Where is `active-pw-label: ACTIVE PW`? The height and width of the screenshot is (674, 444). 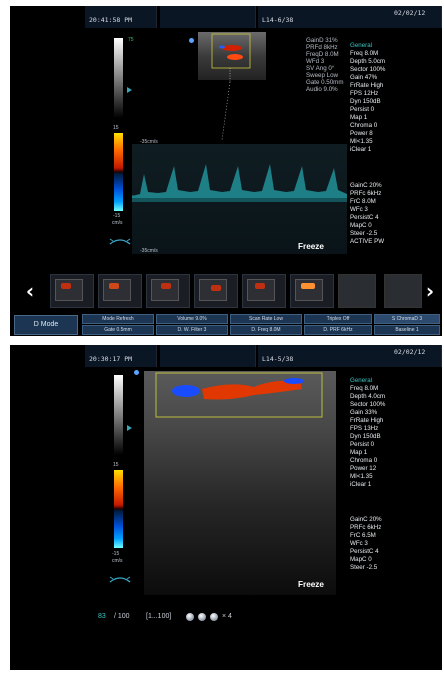 active-pw-label: ACTIVE PW is located at coordinates (367, 241).